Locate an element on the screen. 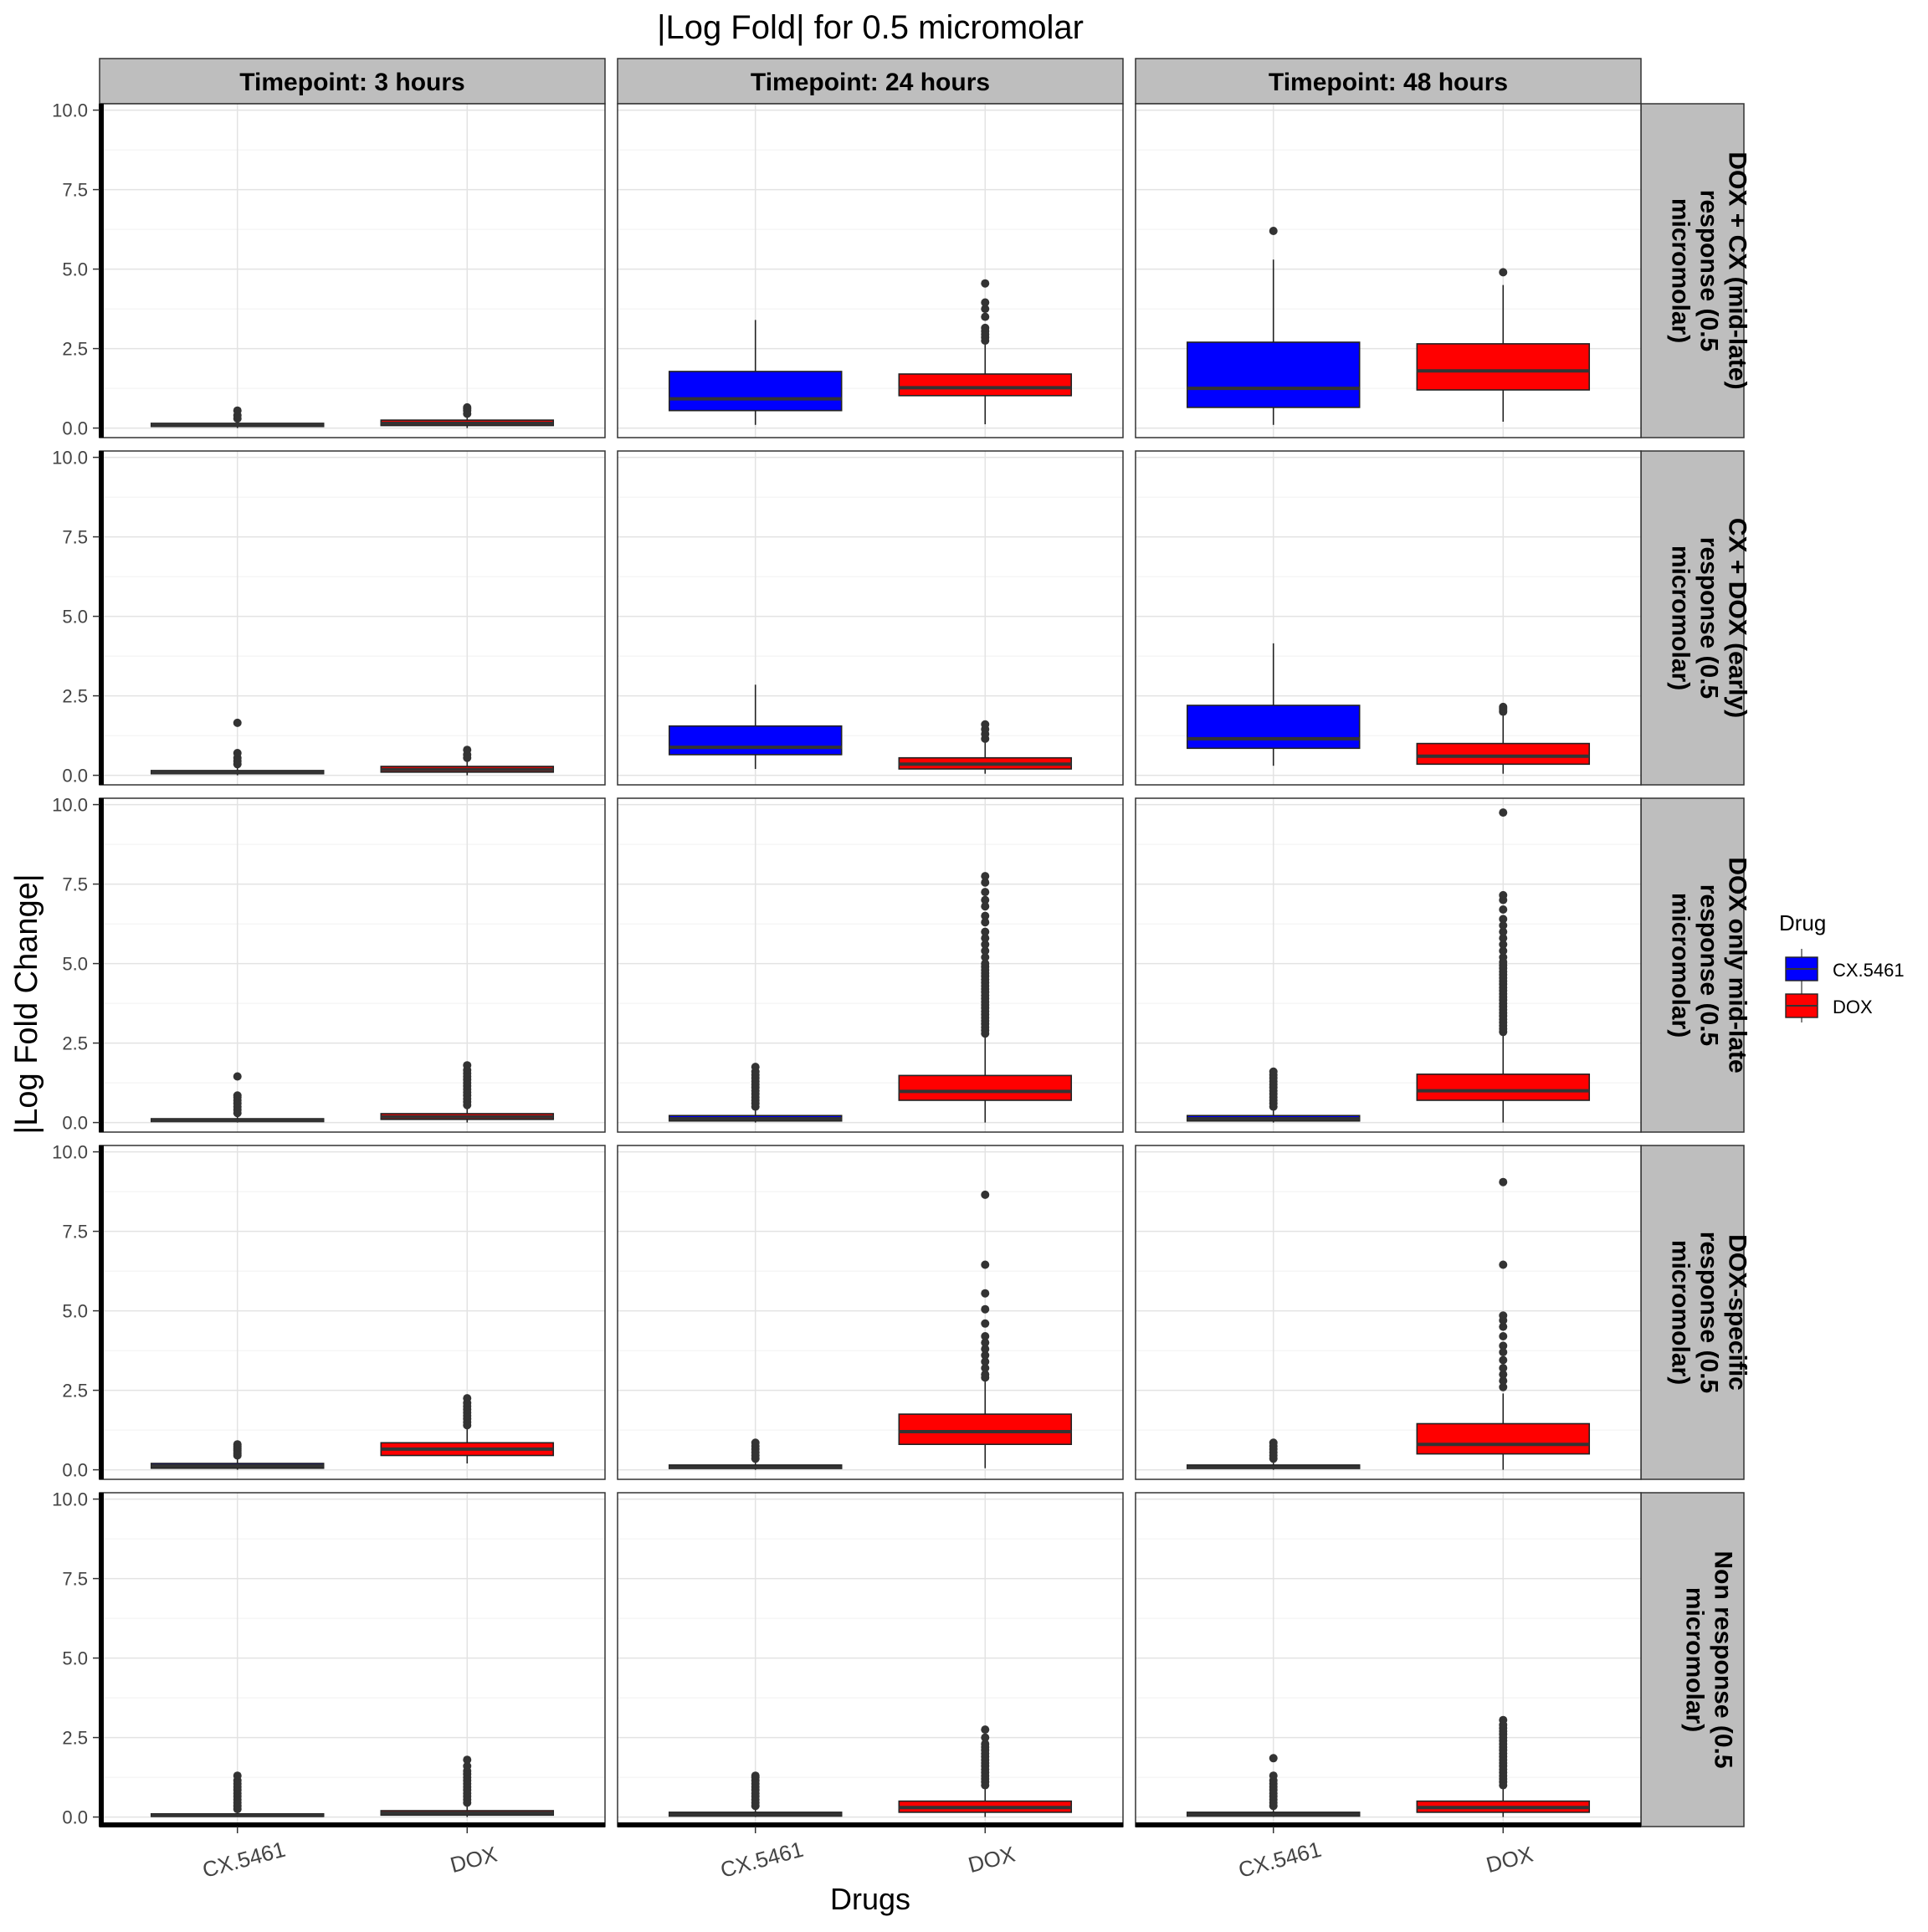  row-strip-label: DOX + CX (mid-late) is located at coordinates (1737, 270).